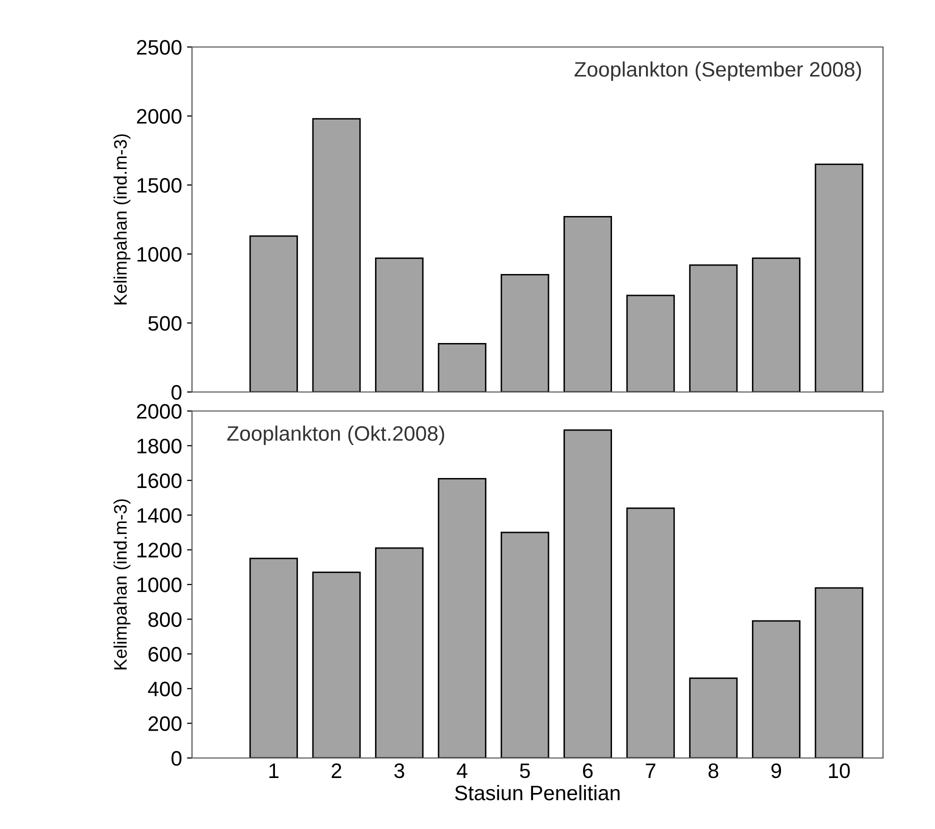 This screenshot has height=829, width=935. Describe the element at coordinates (165, 654) in the screenshot. I see `y-tick-label: 600` at that location.